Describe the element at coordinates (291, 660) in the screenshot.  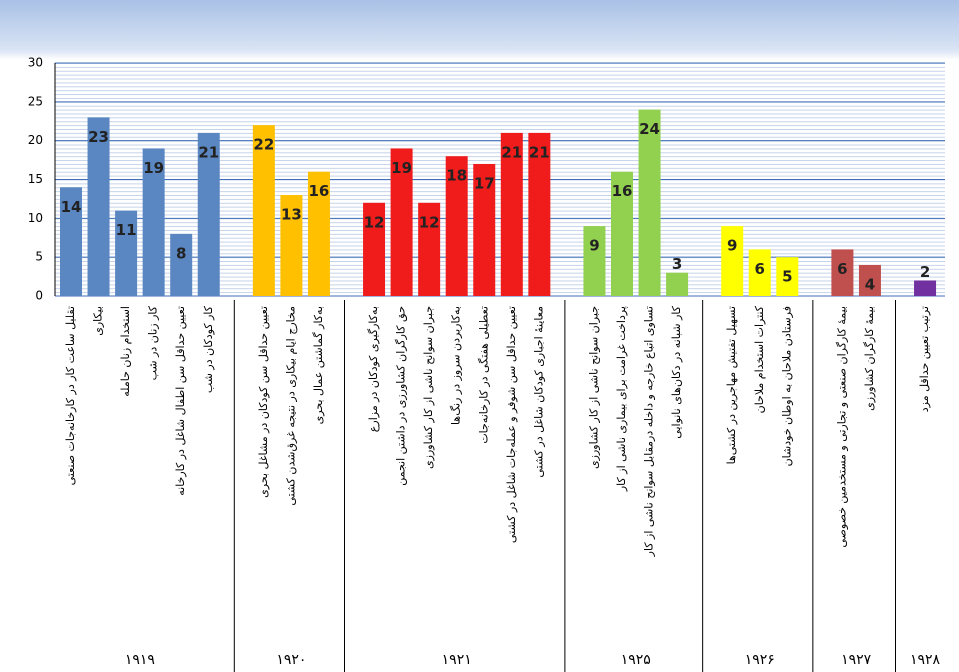
I see `group-label: ۱۹۲۰` at that location.